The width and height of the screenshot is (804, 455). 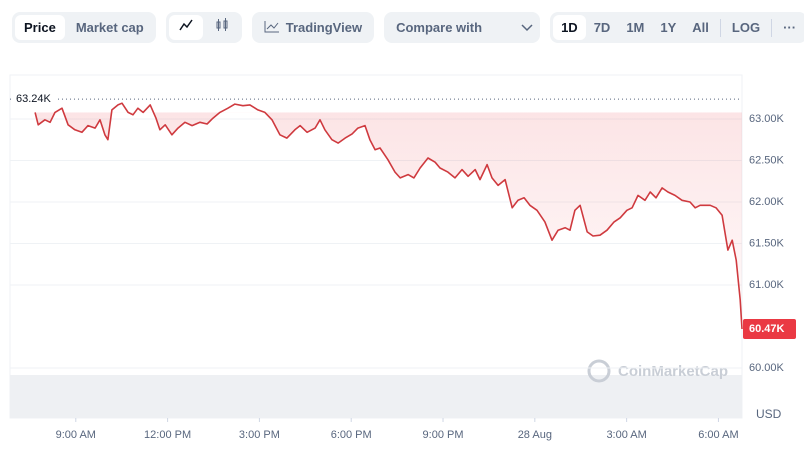 I want to click on compare-group: Compare with, so click(x=462, y=27).